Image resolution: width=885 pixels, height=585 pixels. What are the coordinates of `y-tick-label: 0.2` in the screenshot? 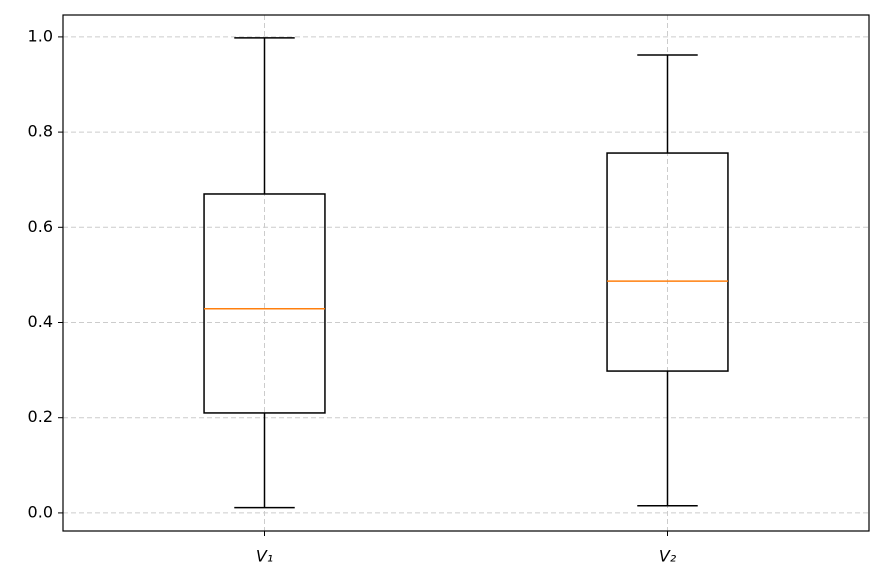 It's located at (40, 416).